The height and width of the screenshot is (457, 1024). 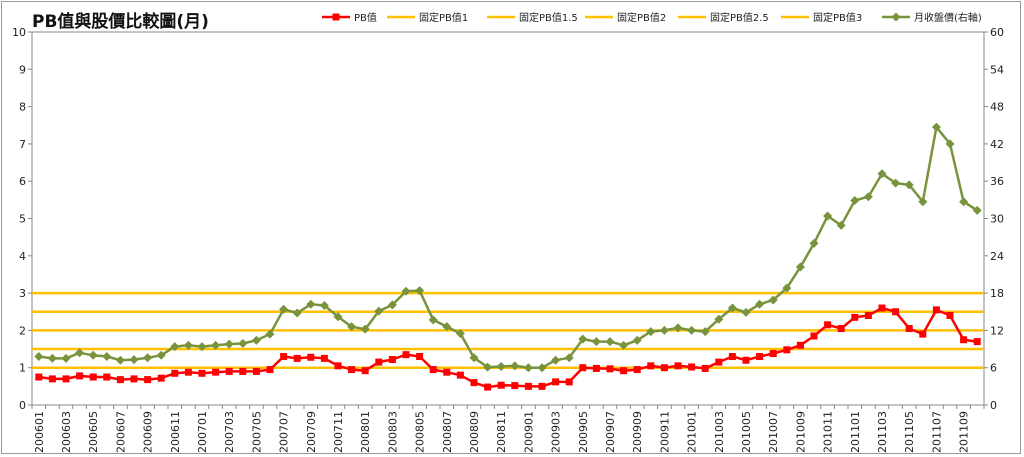 What do you see at coordinates (610, 432) in the screenshot?
I see `x-tick-label: 200907` at bounding box center [610, 432].